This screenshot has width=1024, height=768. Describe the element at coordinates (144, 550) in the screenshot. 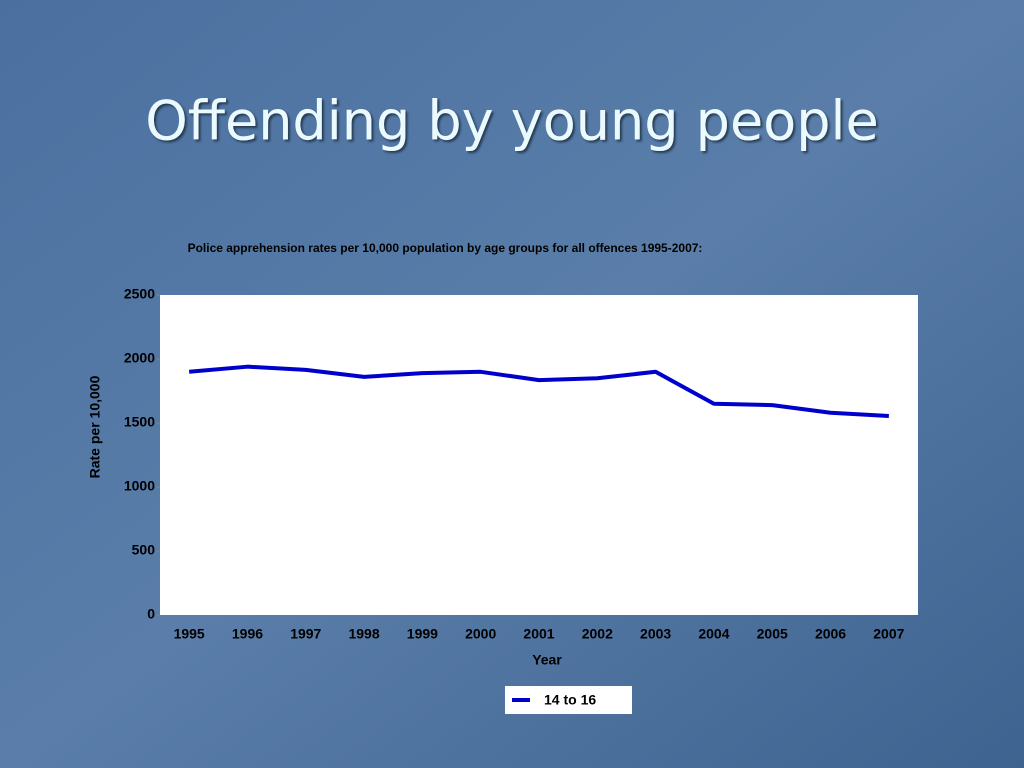

I see `y-tick-label: 500` at that location.